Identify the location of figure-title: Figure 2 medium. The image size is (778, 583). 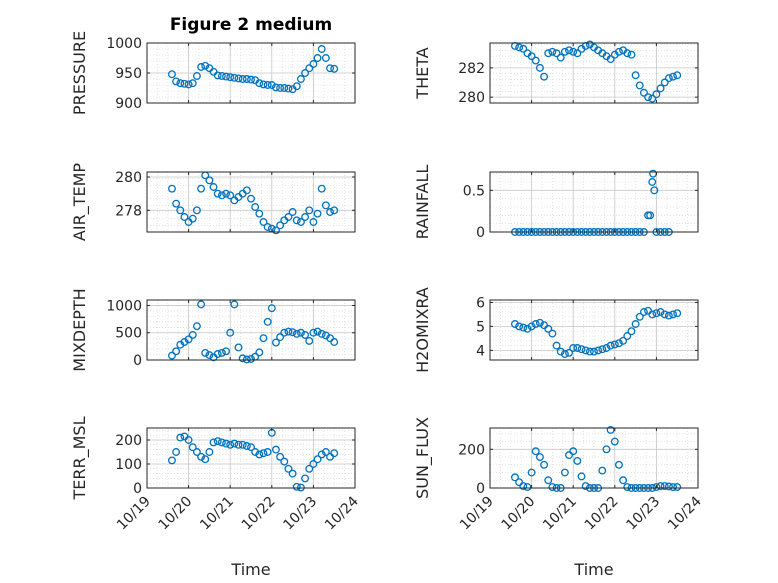
(251, 25).